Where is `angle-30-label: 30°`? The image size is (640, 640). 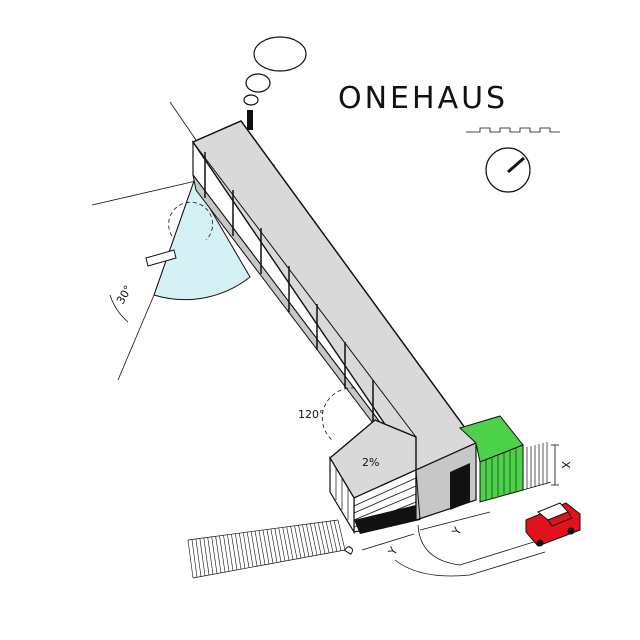 angle-30-label: 30° is located at coordinates (124, 294).